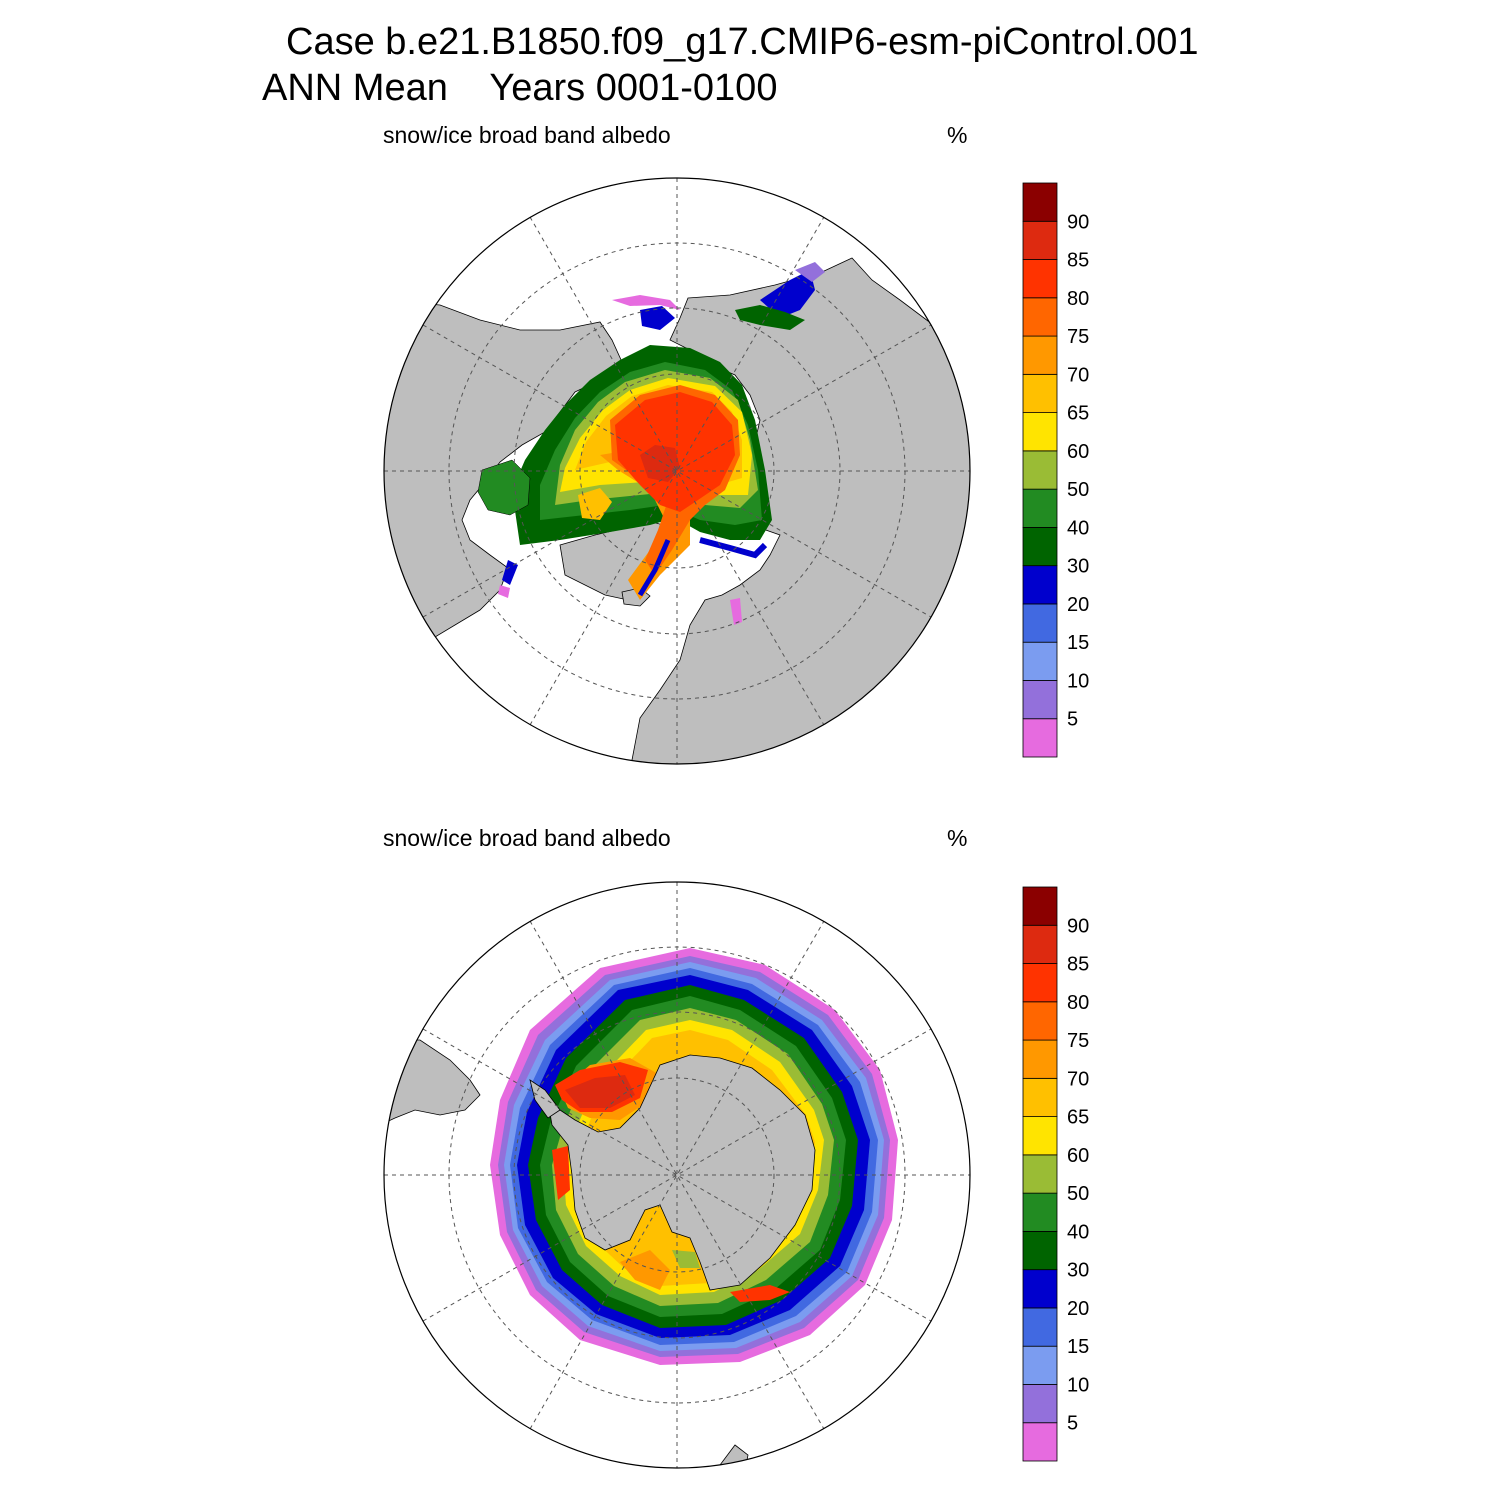 Image resolution: width=1500 pixels, height=1500 pixels. Describe the element at coordinates (1078, 605) in the screenshot. I see `north-colorbar-tick-label: 20` at that location.